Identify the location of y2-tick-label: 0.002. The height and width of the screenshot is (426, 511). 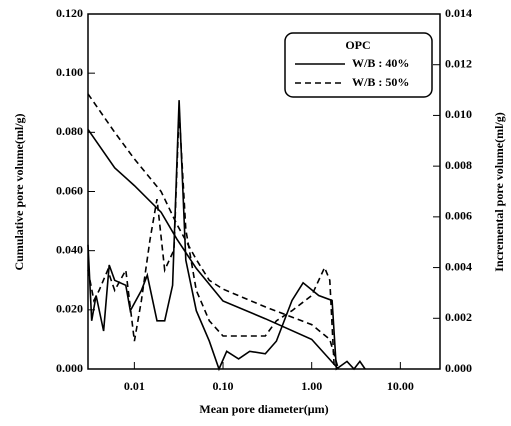
(458, 317).